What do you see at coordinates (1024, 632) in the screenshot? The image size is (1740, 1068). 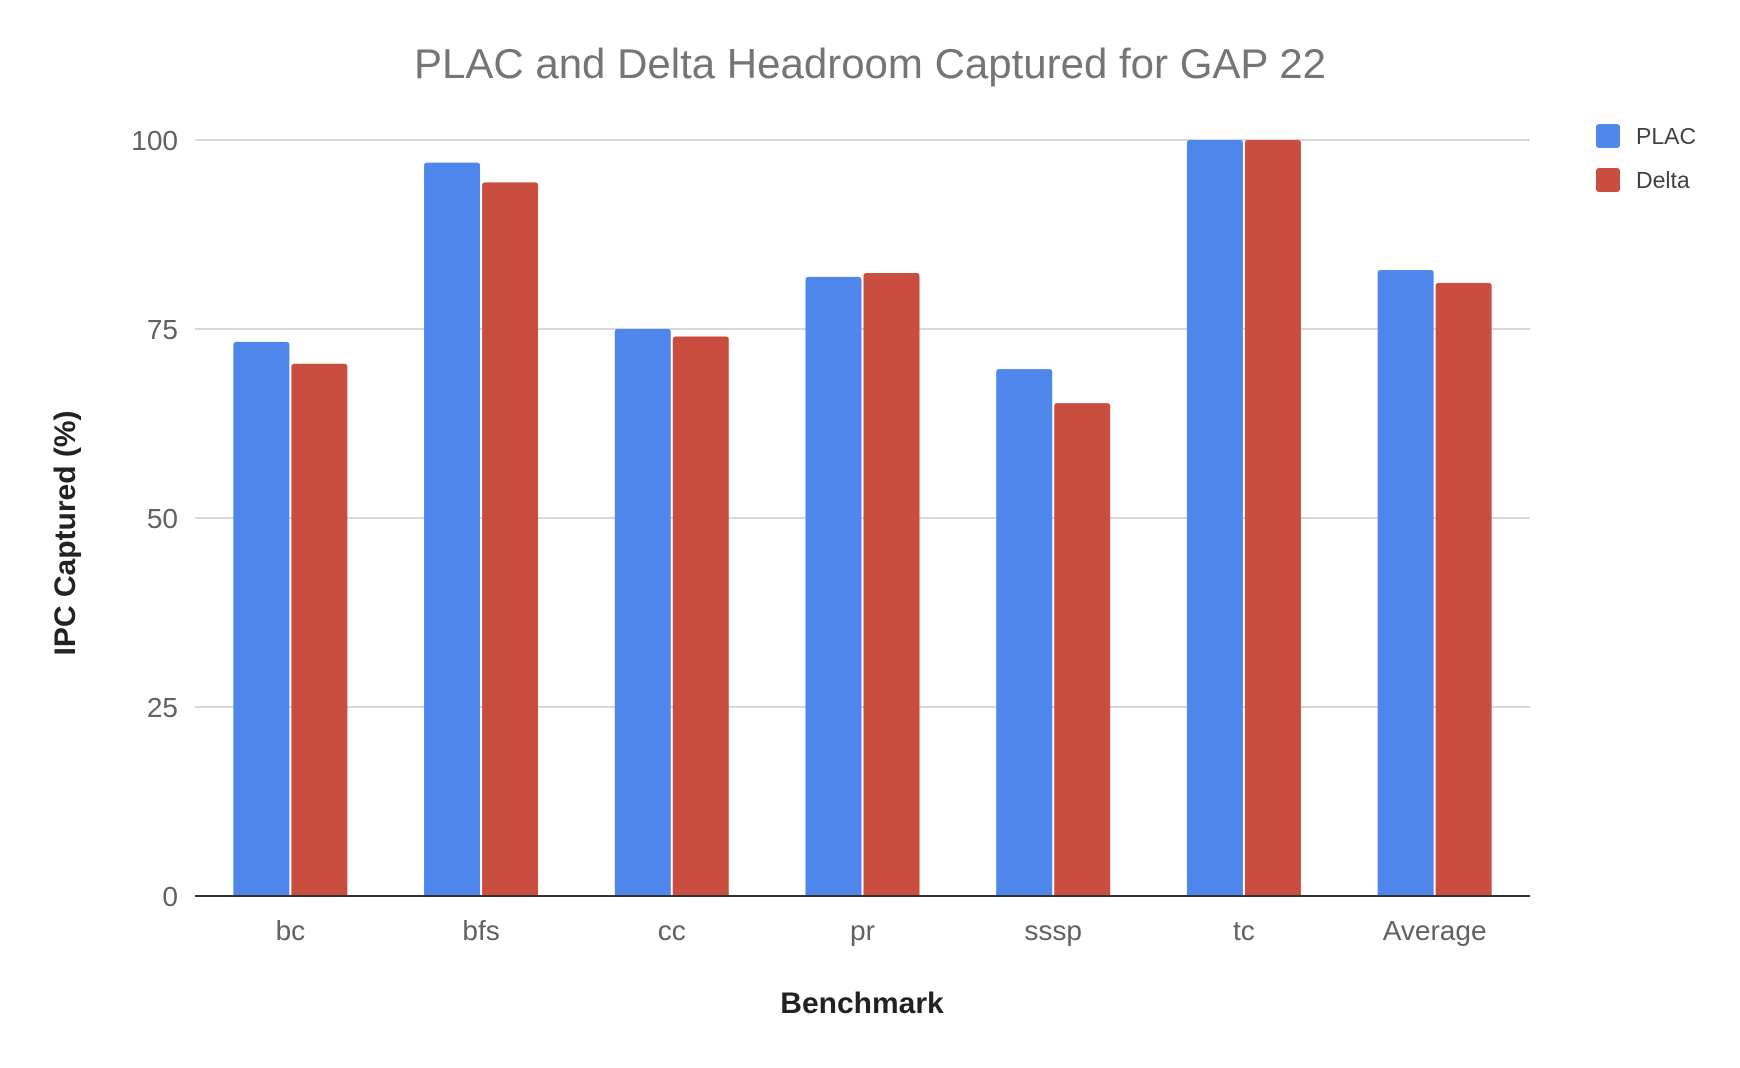 I see `bar-plac-sssp` at bounding box center [1024, 632].